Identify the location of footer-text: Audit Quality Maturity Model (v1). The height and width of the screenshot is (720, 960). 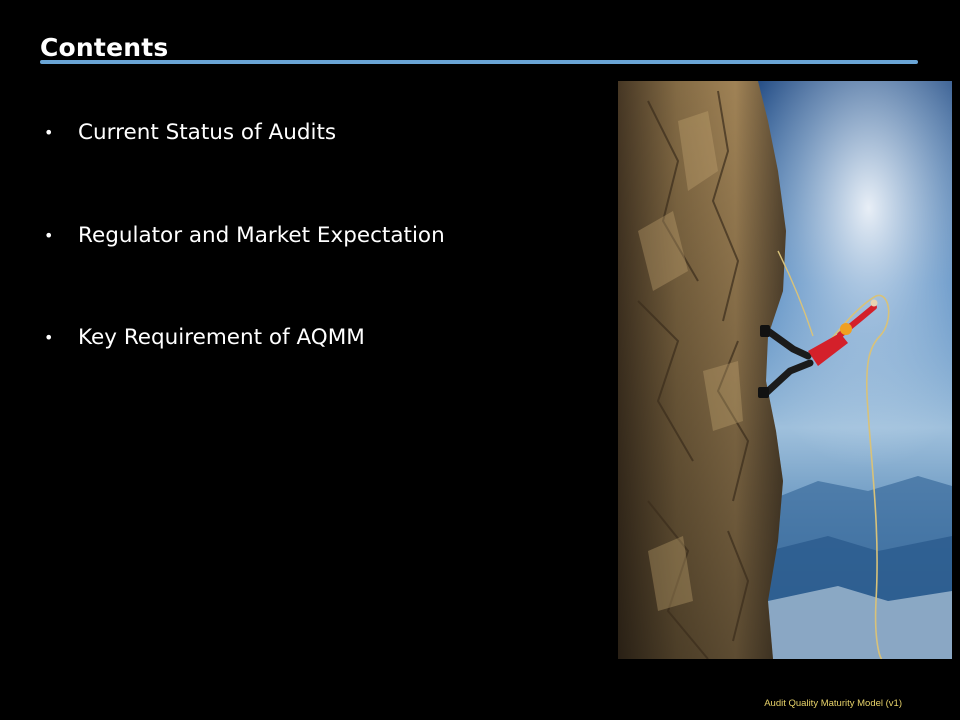
(833, 703).